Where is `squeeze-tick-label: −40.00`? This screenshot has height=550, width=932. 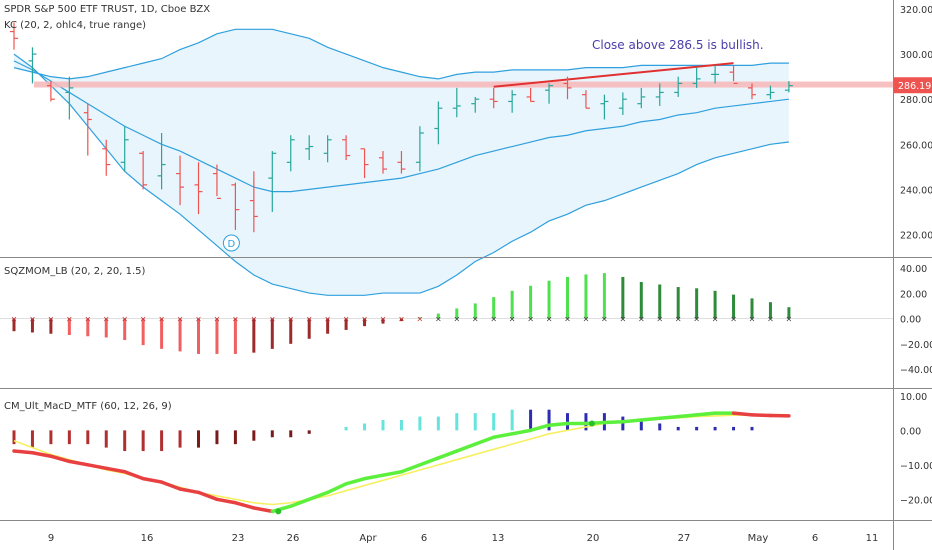
squeeze-tick-label: −40.00 is located at coordinates (916, 370).